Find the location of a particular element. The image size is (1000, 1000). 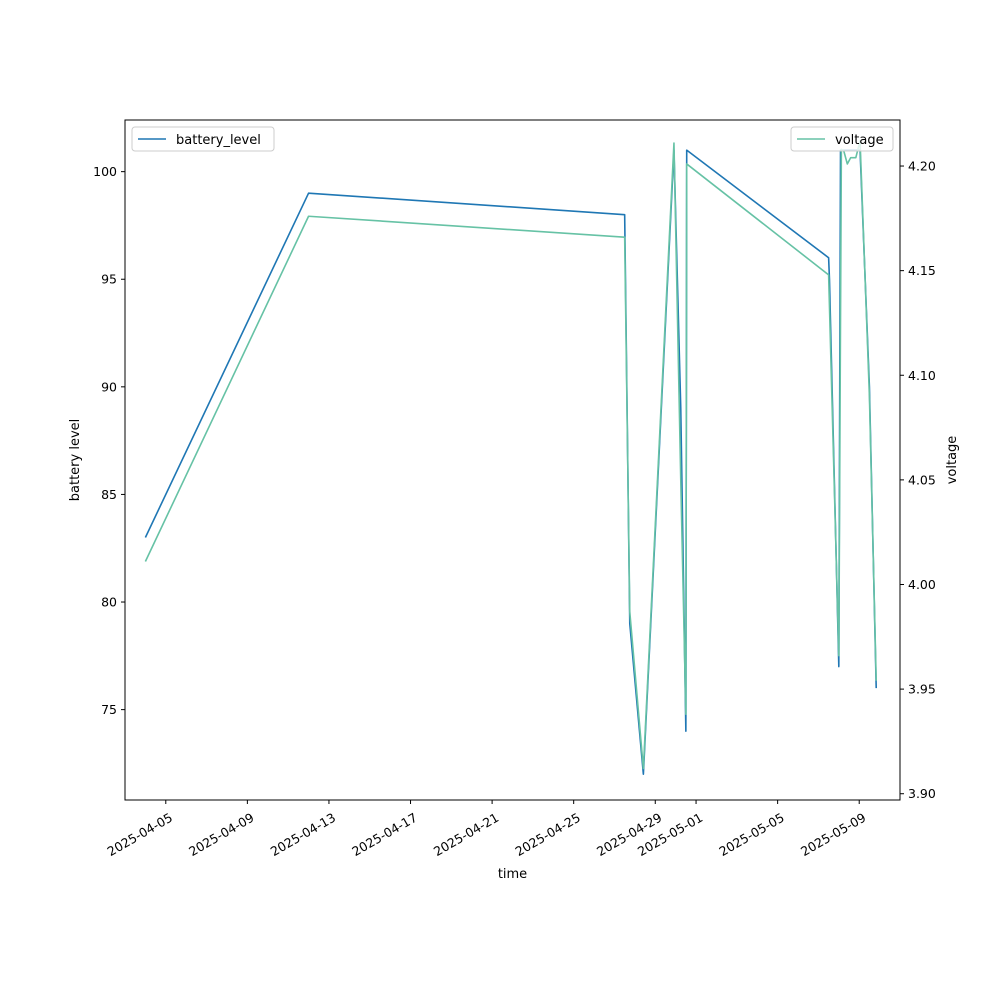

x-axis-label: time is located at coordinates (512, 874).